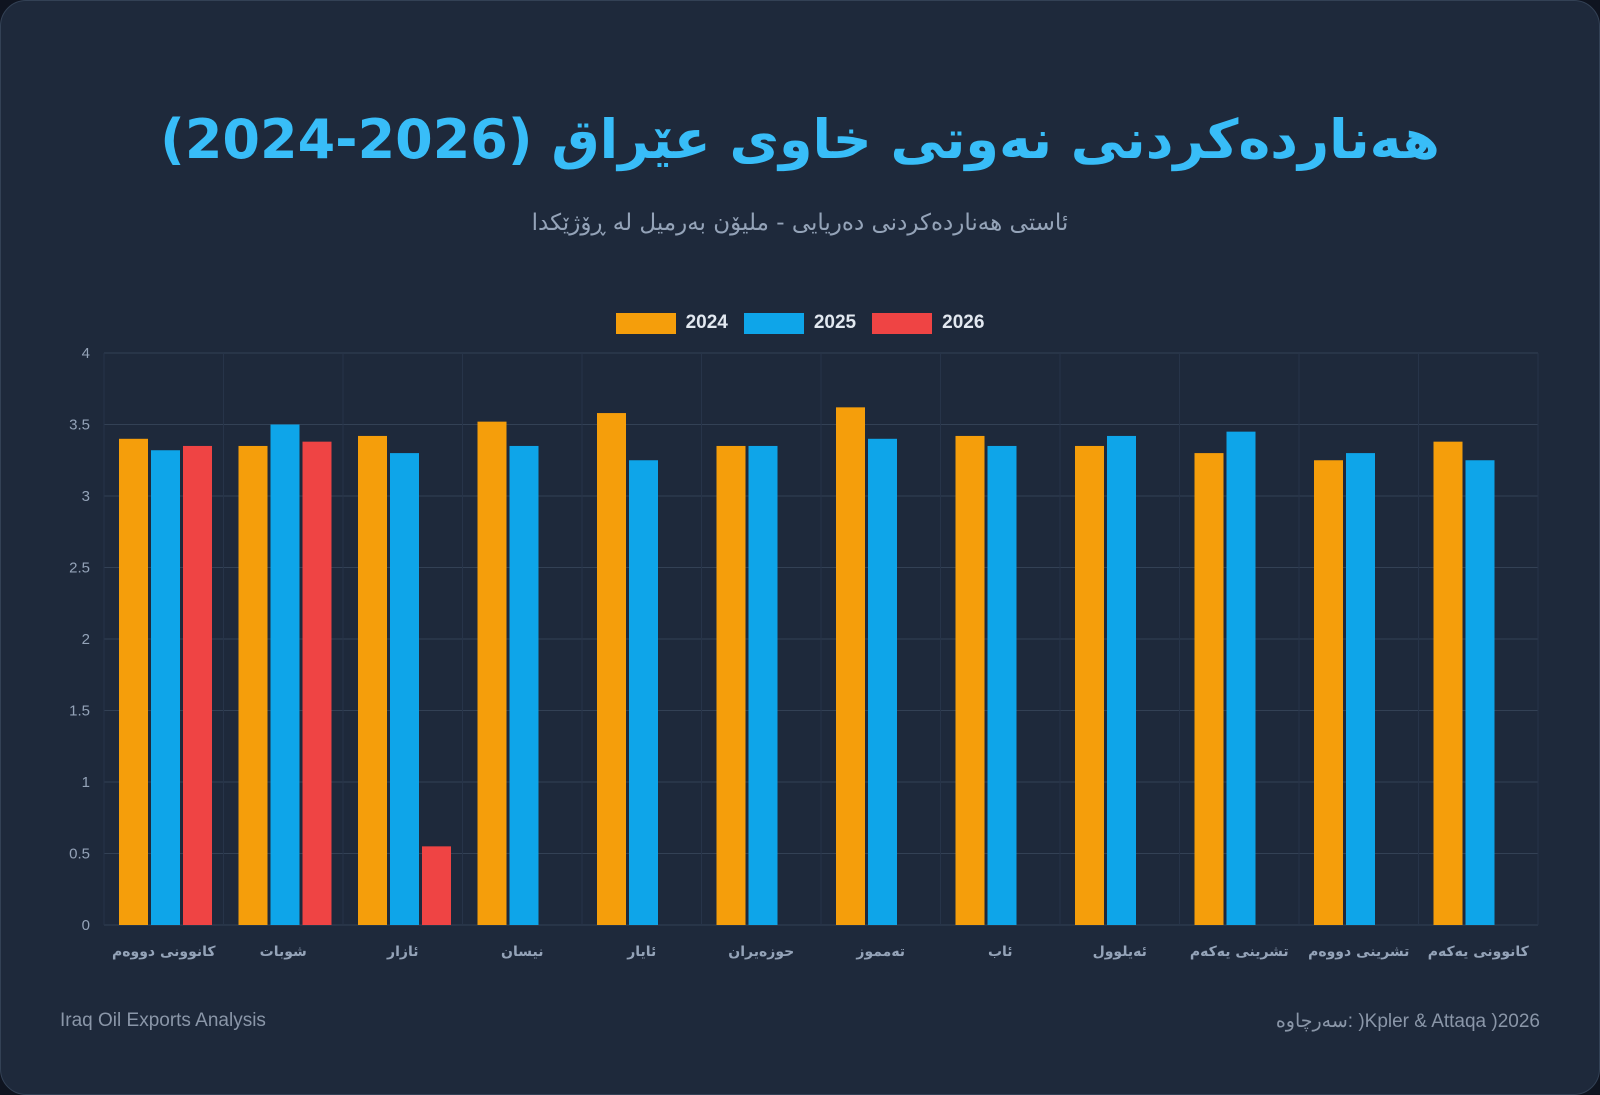 The image size is (1600, 1095). Describe the element at coordinates (522, 952) in the screenshot. I see `x-tick-label: نیسان` at that location.